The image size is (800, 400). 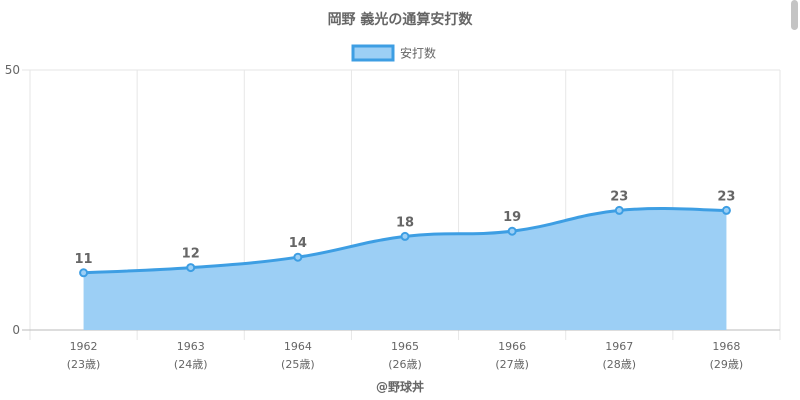 I want to click on x-tick-label: 1965, so click(x=405, y=346).